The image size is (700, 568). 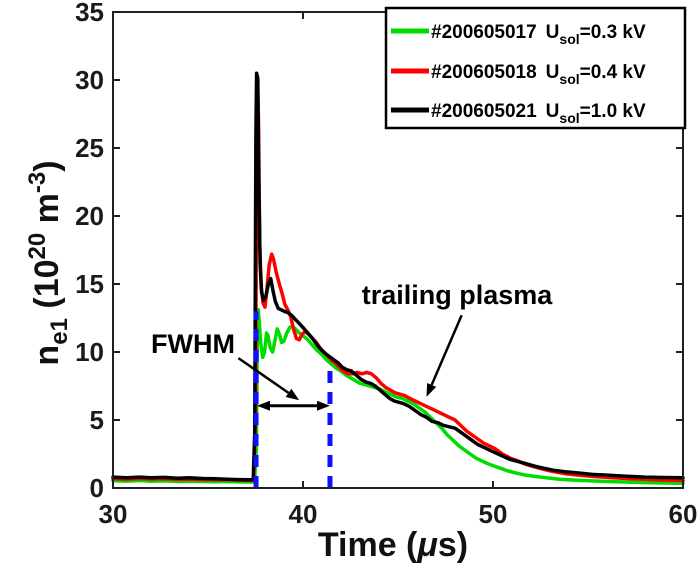 I want to click on legend-item-red: #200605018 Usol=0.4 kV, so click(x=518, y=74).